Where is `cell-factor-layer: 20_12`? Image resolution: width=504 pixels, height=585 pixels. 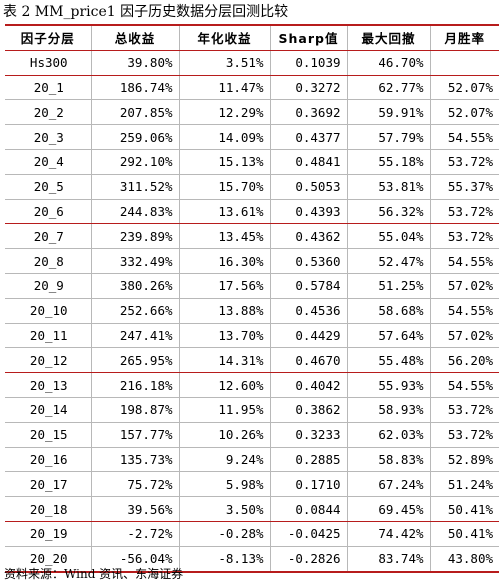 cell-factor-layer: 20_12 is located at coordinates (48, 360).